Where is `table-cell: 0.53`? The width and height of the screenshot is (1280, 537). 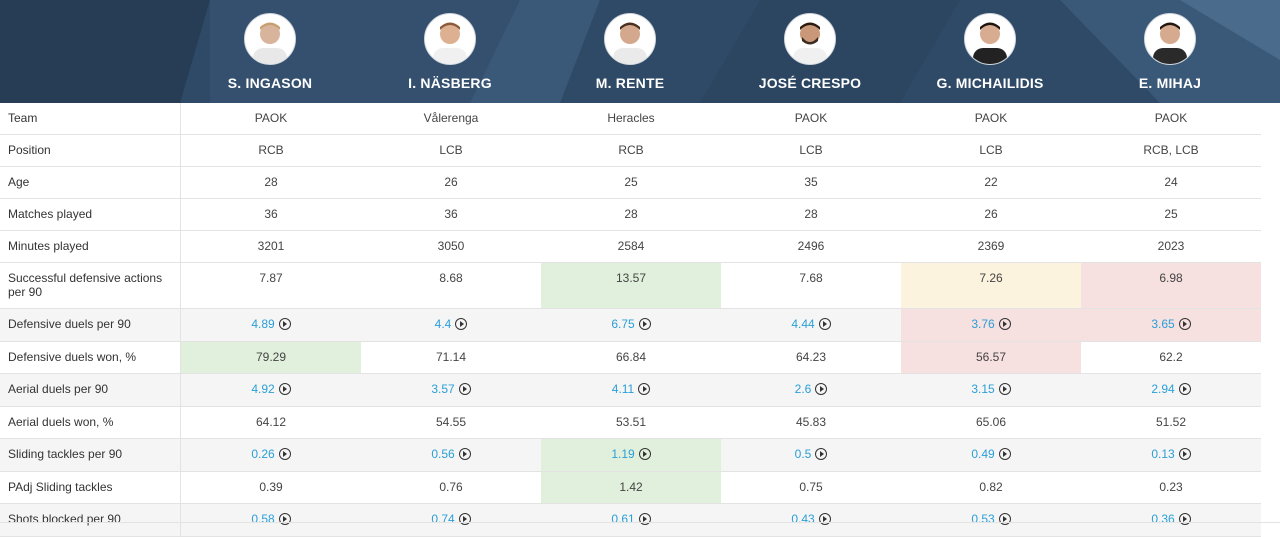 table-cell: 0.53 is located at coordinates (991, 520).